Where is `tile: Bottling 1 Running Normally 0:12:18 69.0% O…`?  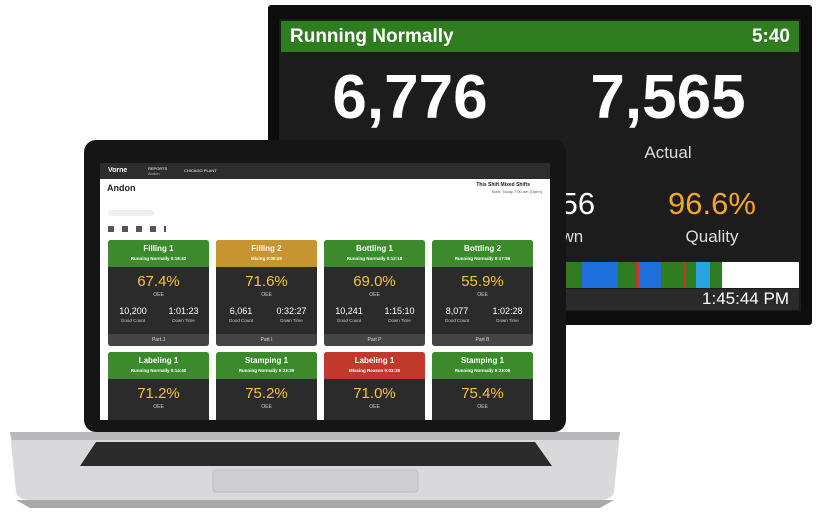
tile: Bottling 1 Running Normally 0:12:18 69.0% O… is located at coordinates (374, 293).